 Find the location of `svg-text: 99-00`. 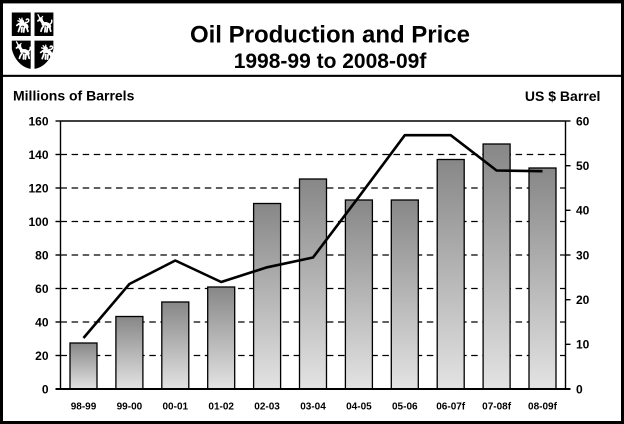

svg-text: 99-00 is located at coordinates (130, 407).